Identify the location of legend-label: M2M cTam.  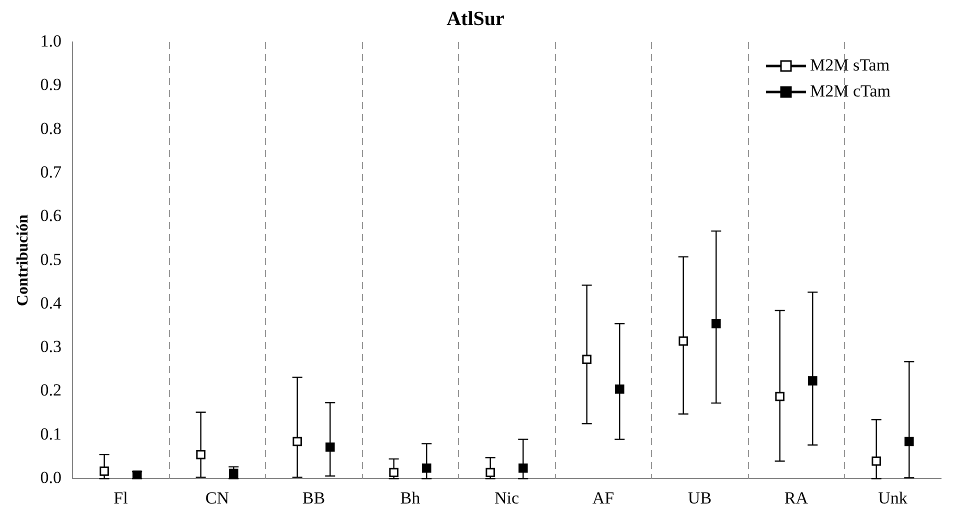
(850, 90).